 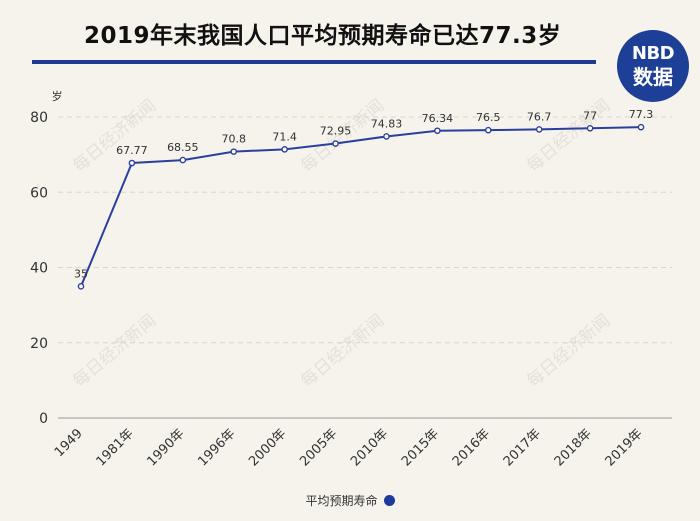 I want to click on x-tick-label: 1990年, so click(x=165, y=447).